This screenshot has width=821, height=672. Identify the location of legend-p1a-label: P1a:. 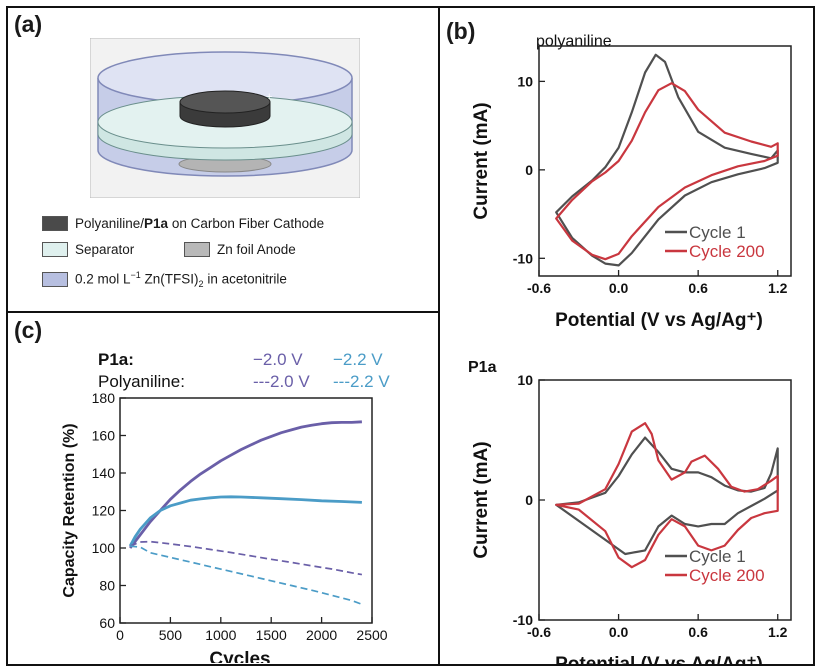
(116, 359).